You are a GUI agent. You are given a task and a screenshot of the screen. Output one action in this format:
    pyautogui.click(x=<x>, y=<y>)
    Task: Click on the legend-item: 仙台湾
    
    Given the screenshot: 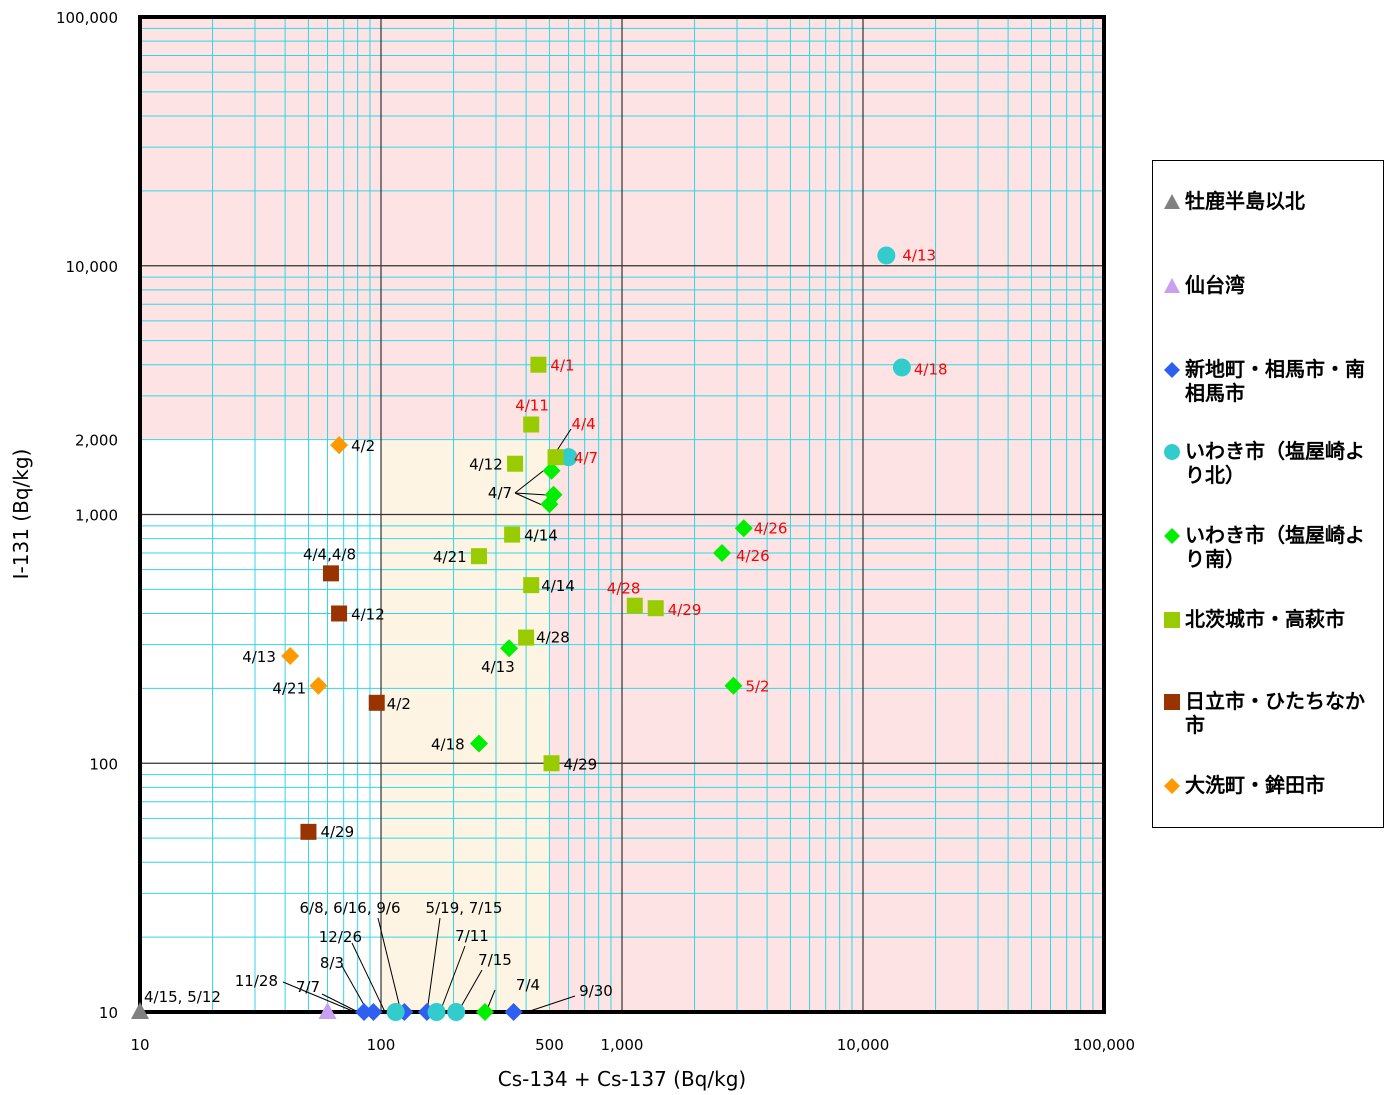 What is the action you would take?
    pyautogui.click(x=1270, y=285)
    